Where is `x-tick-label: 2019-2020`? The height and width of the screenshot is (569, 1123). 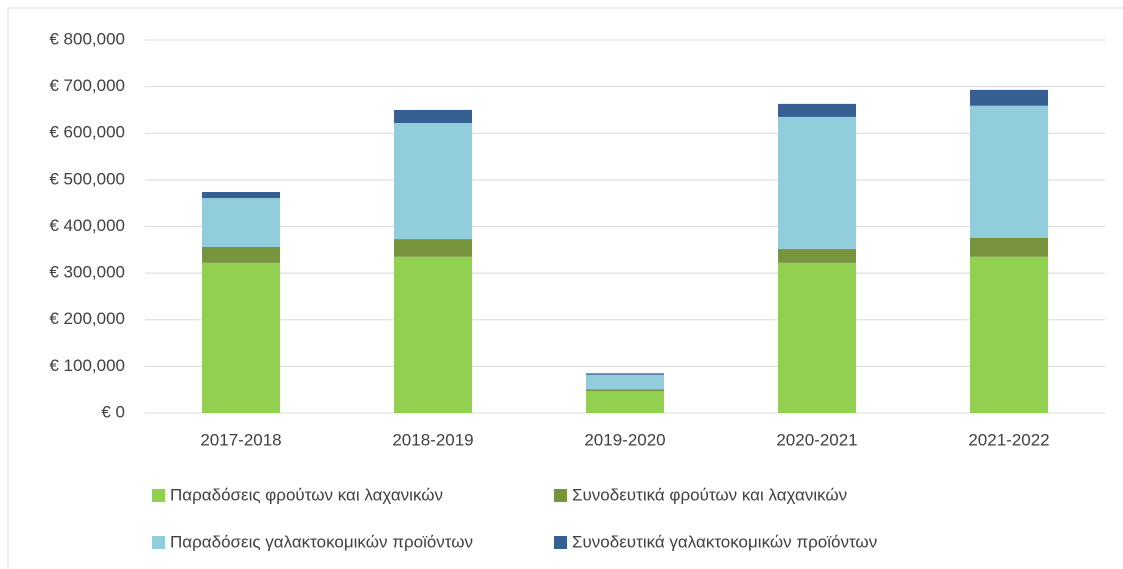 x-tick-label: 2019-2020 is located at coordinates (624, 439).